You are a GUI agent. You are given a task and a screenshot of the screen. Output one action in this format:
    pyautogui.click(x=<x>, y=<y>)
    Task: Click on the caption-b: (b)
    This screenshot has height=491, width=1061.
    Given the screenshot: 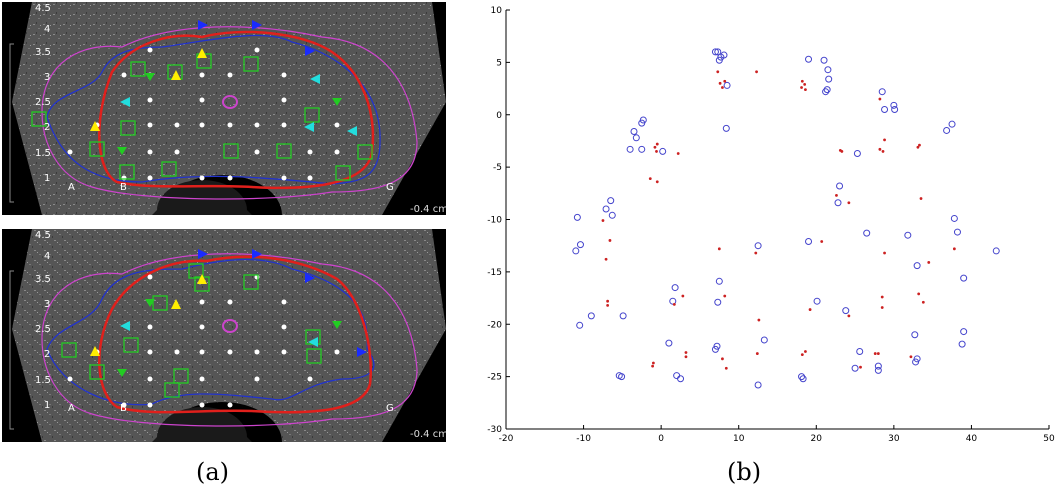 What is the action you would take?
    pyautogui.click(x=744, y=472)
    